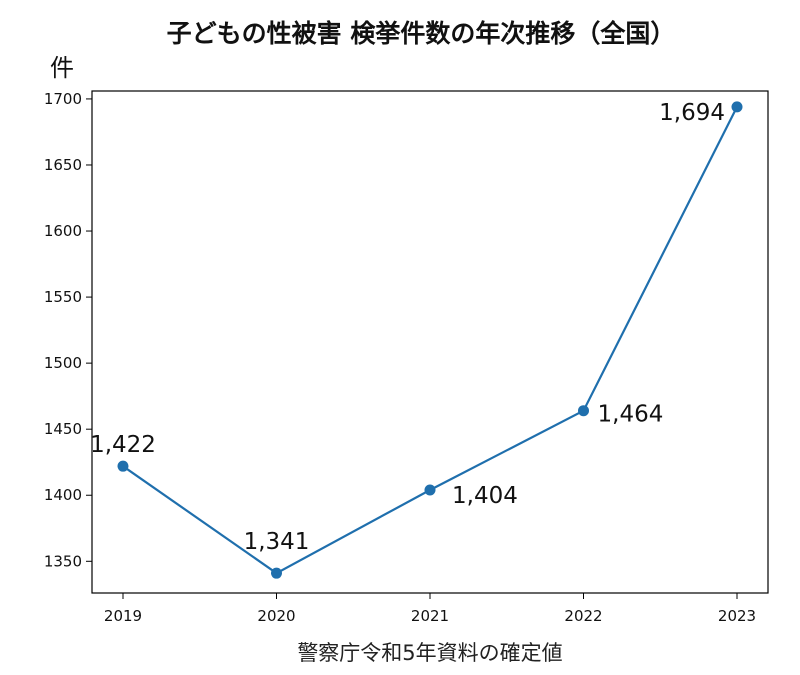 The image size is (800, 675). Describe the element at coordinates (485, 496) in the screenshot. I see `data-label: 1,404` at that location.